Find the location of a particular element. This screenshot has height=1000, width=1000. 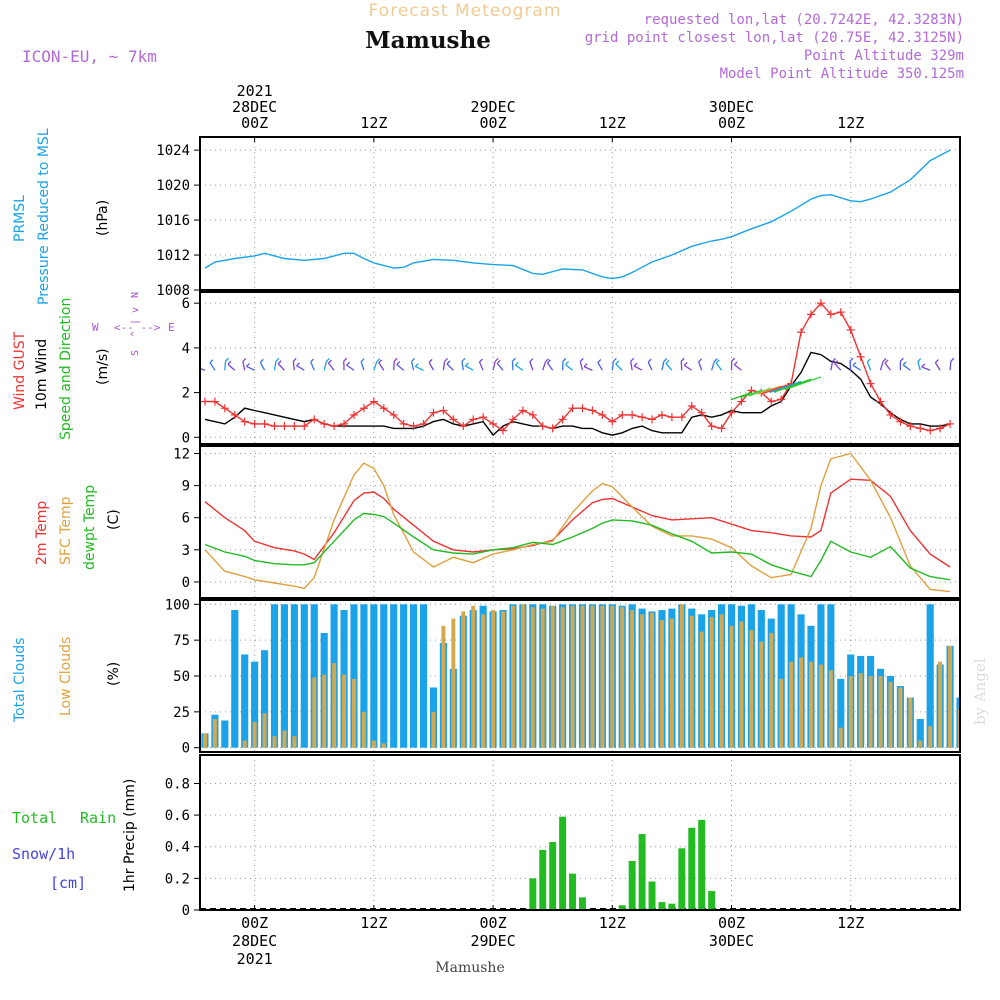

precip-unit: 1hr Precip (mm) is located at coordinates (130, 835).